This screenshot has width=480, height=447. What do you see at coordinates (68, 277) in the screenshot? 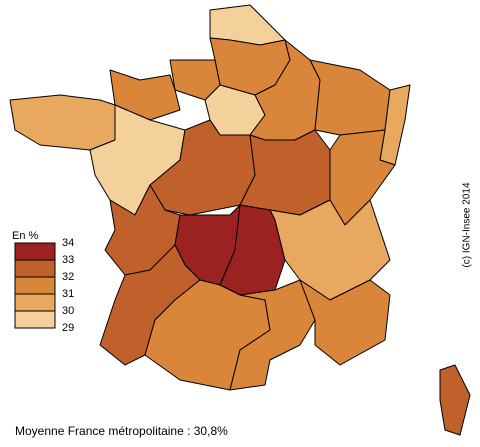
I see `legend-tick-label: 32` at bounding box center [68, 277].